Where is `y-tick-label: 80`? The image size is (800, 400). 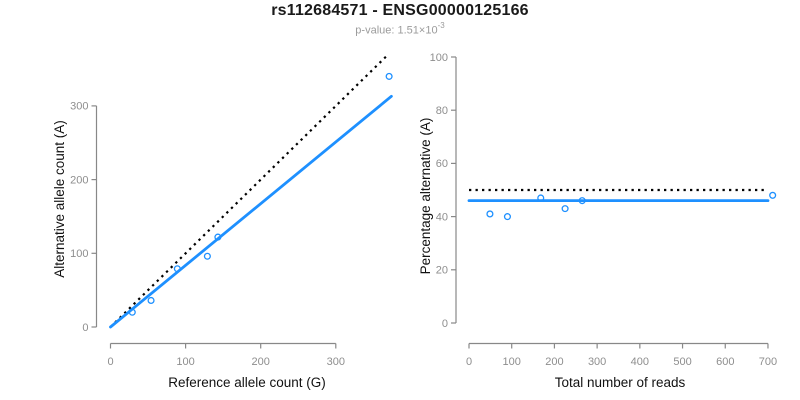 y-tick-label: 80 is located at coordinates (442, 111).